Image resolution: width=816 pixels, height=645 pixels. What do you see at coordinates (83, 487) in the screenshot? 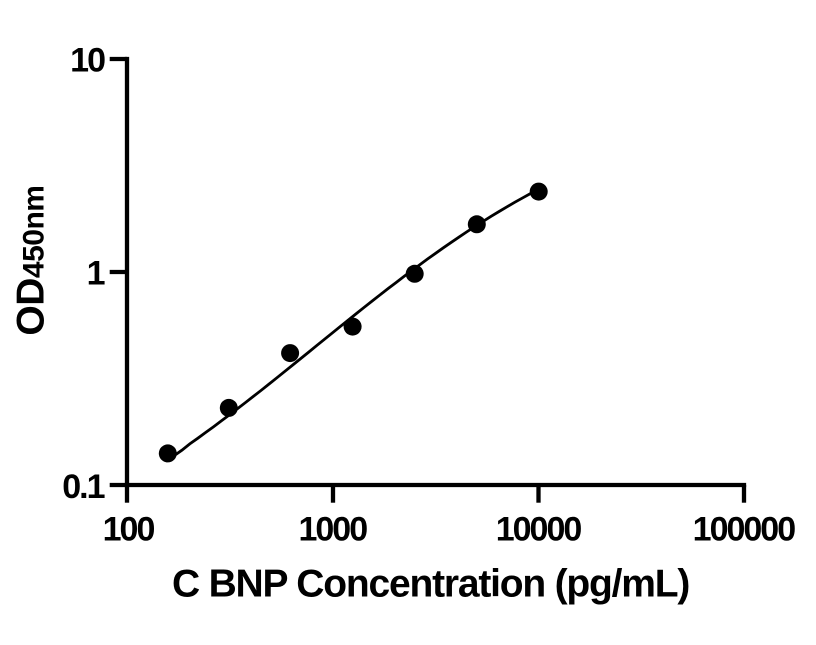
I see `svg-text: 0.1` at bounding box center [83, 487].